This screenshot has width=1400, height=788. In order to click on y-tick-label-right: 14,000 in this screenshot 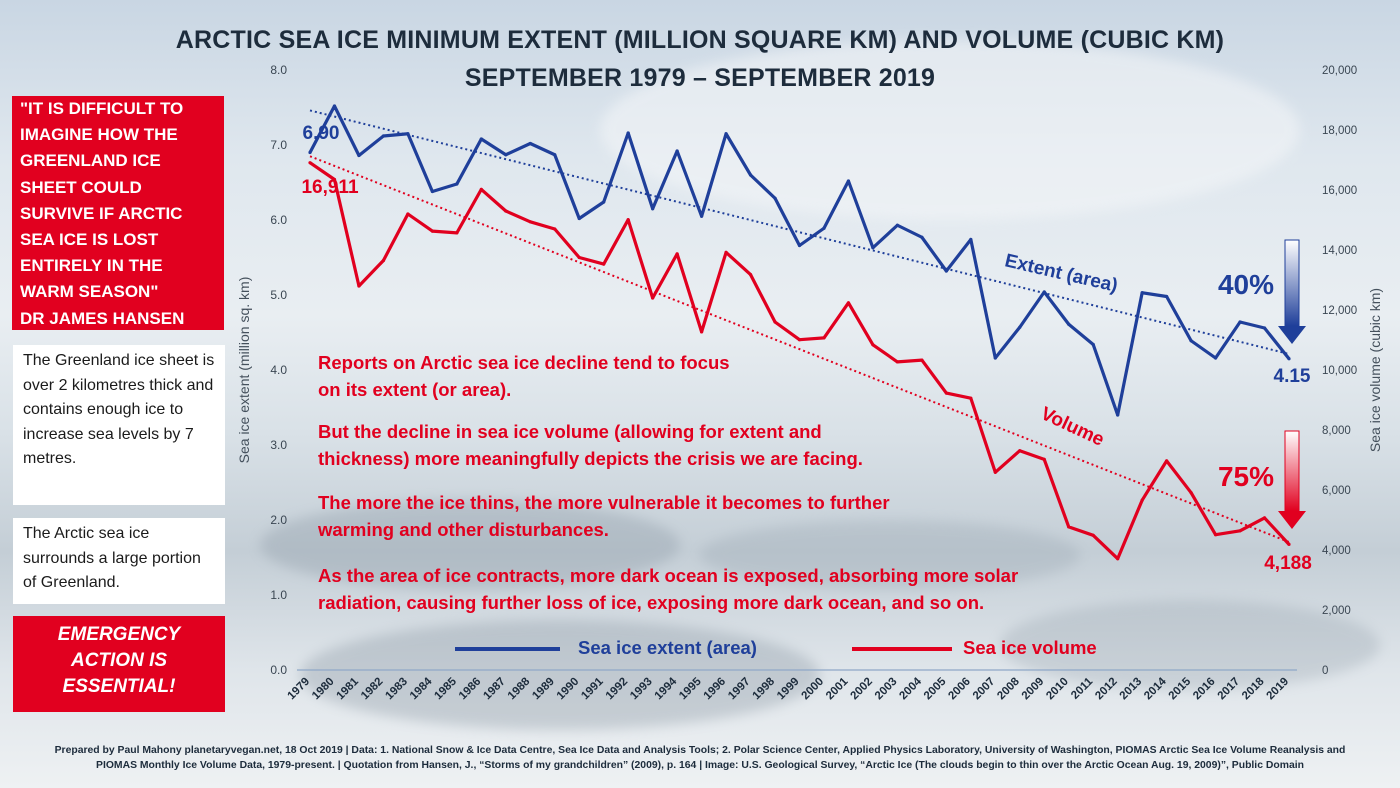, I will do `click(1339, 251)`.